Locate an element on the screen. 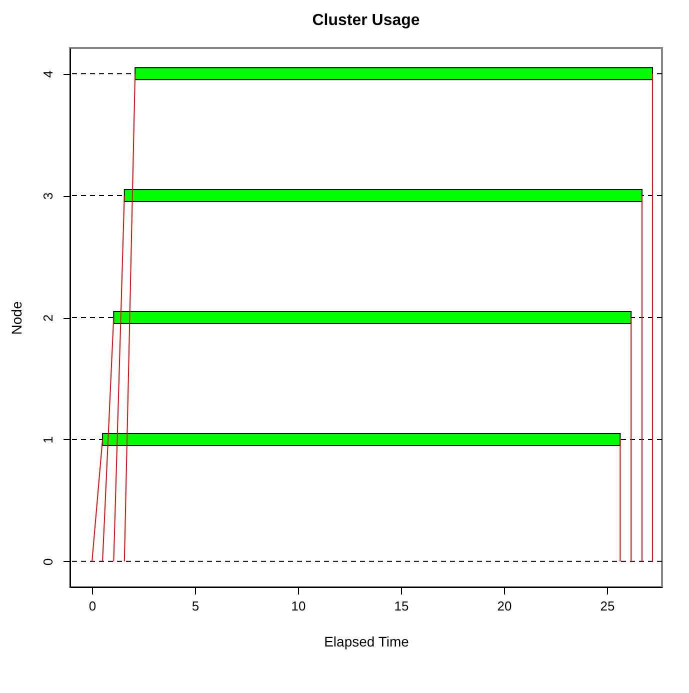 This screenshot has height=693, width=689. x-tick-label: 10 is located at coordinates (298, 606).